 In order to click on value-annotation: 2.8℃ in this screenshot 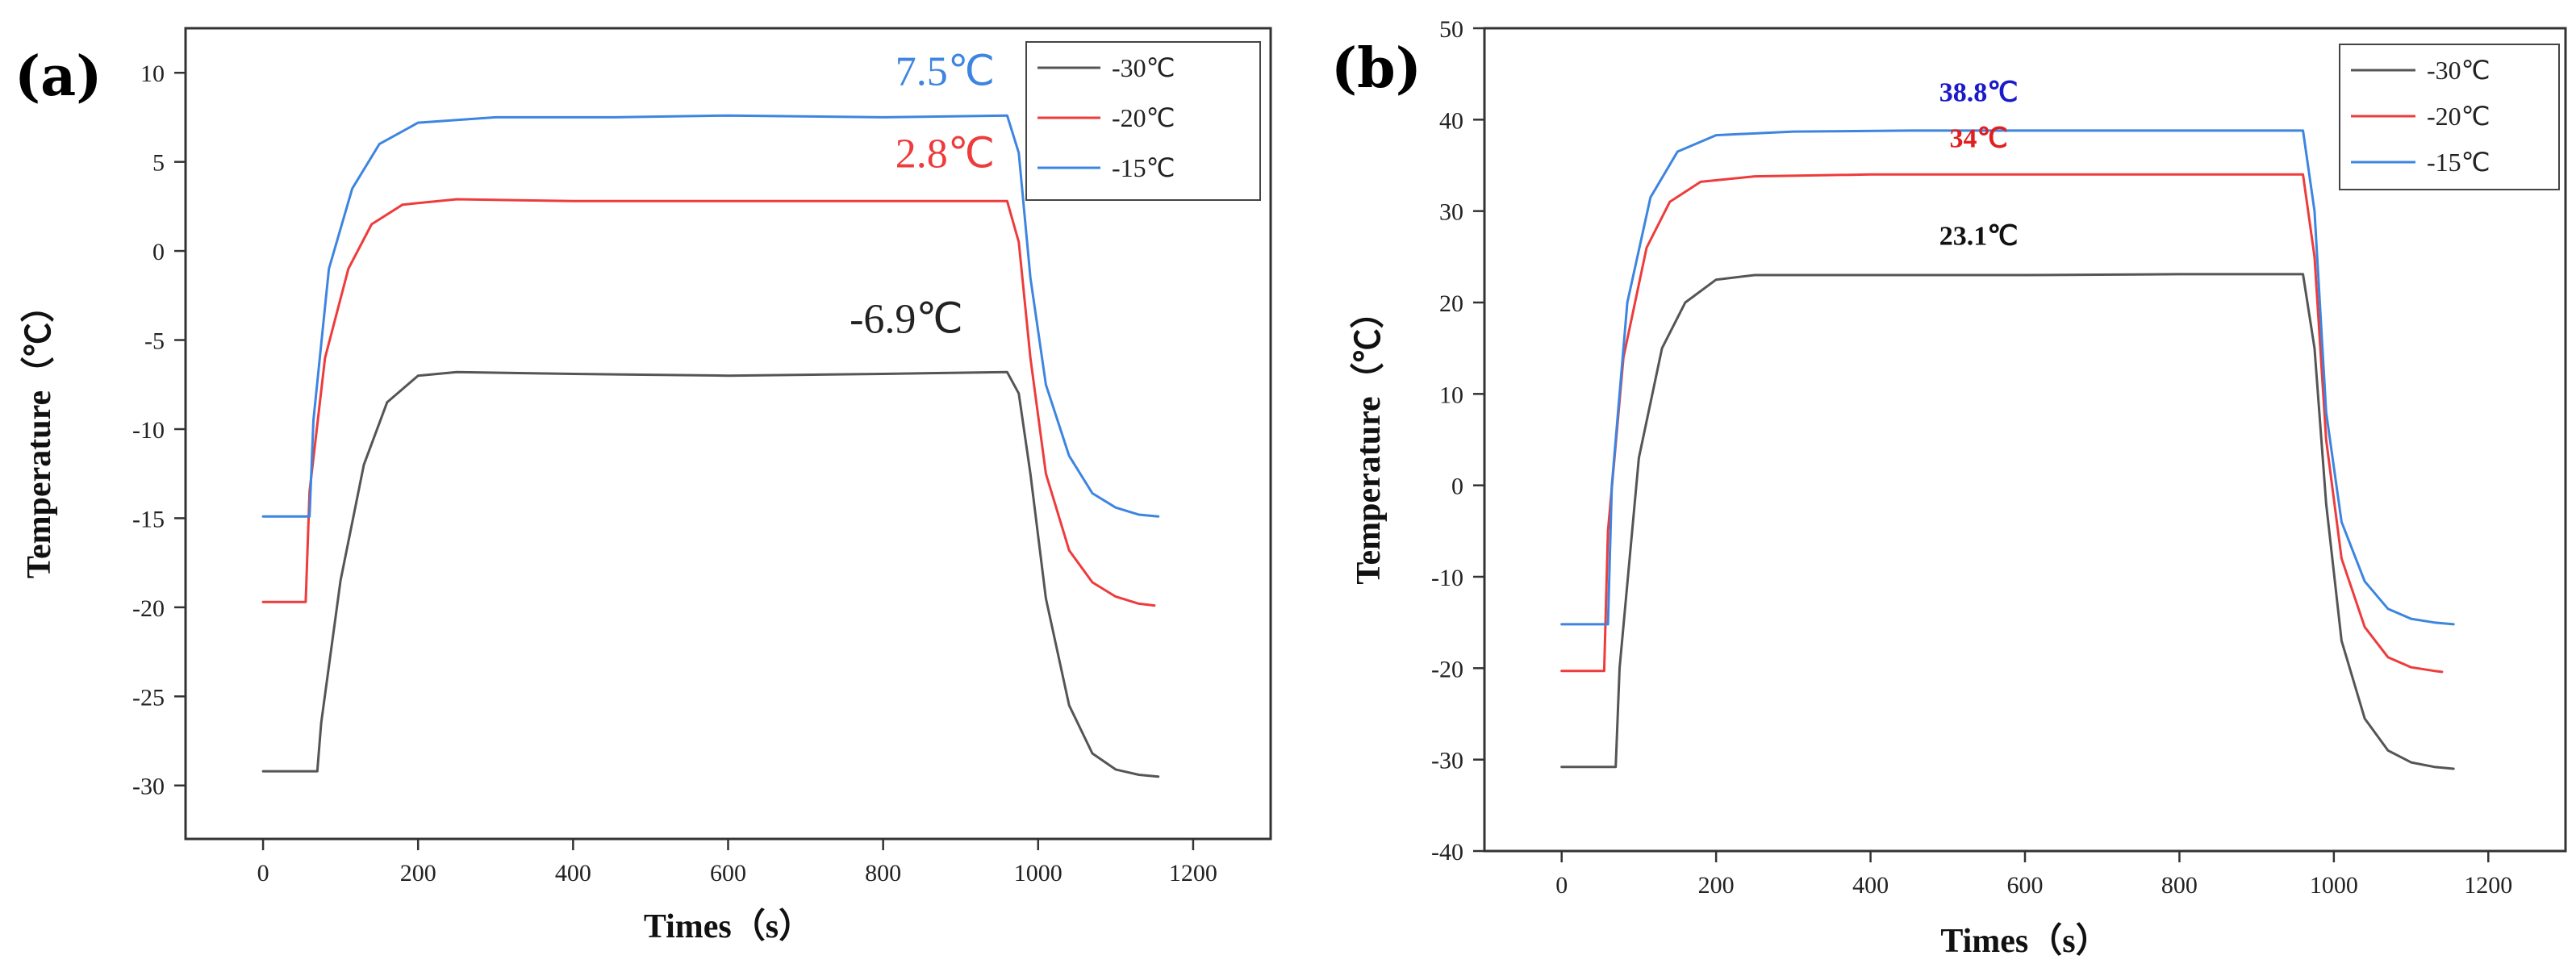, I will do `click(945, 154)`.